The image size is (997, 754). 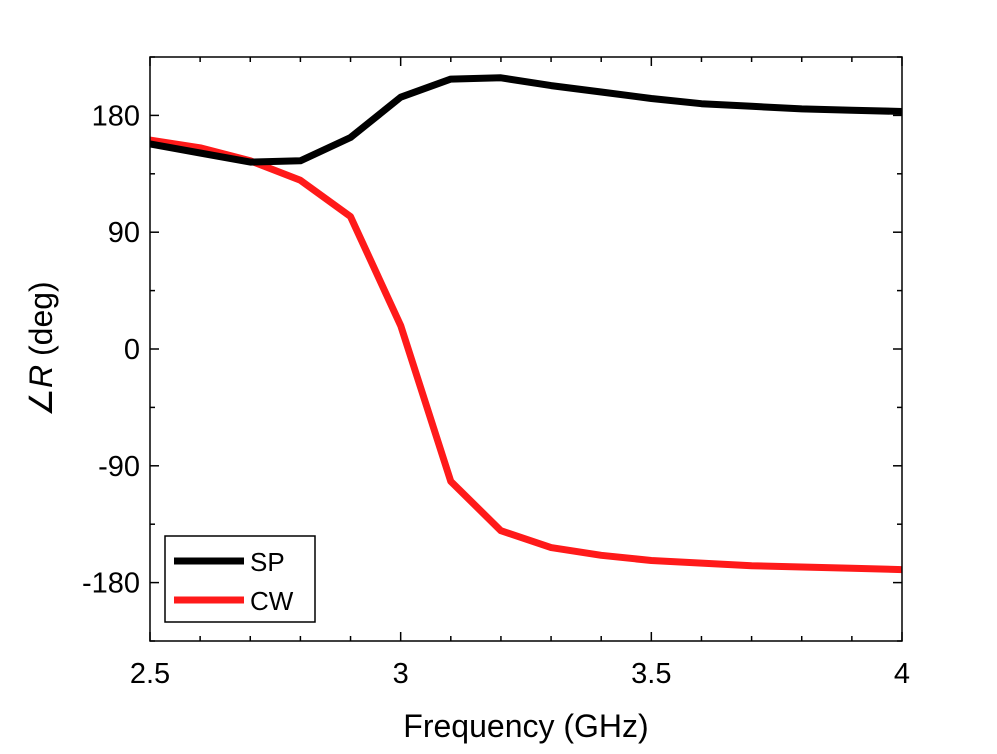 What do you see at coordinates (272, 601) in the screenshot?
I see `legend-label-cw: CW` at bounding box center [272, 601].